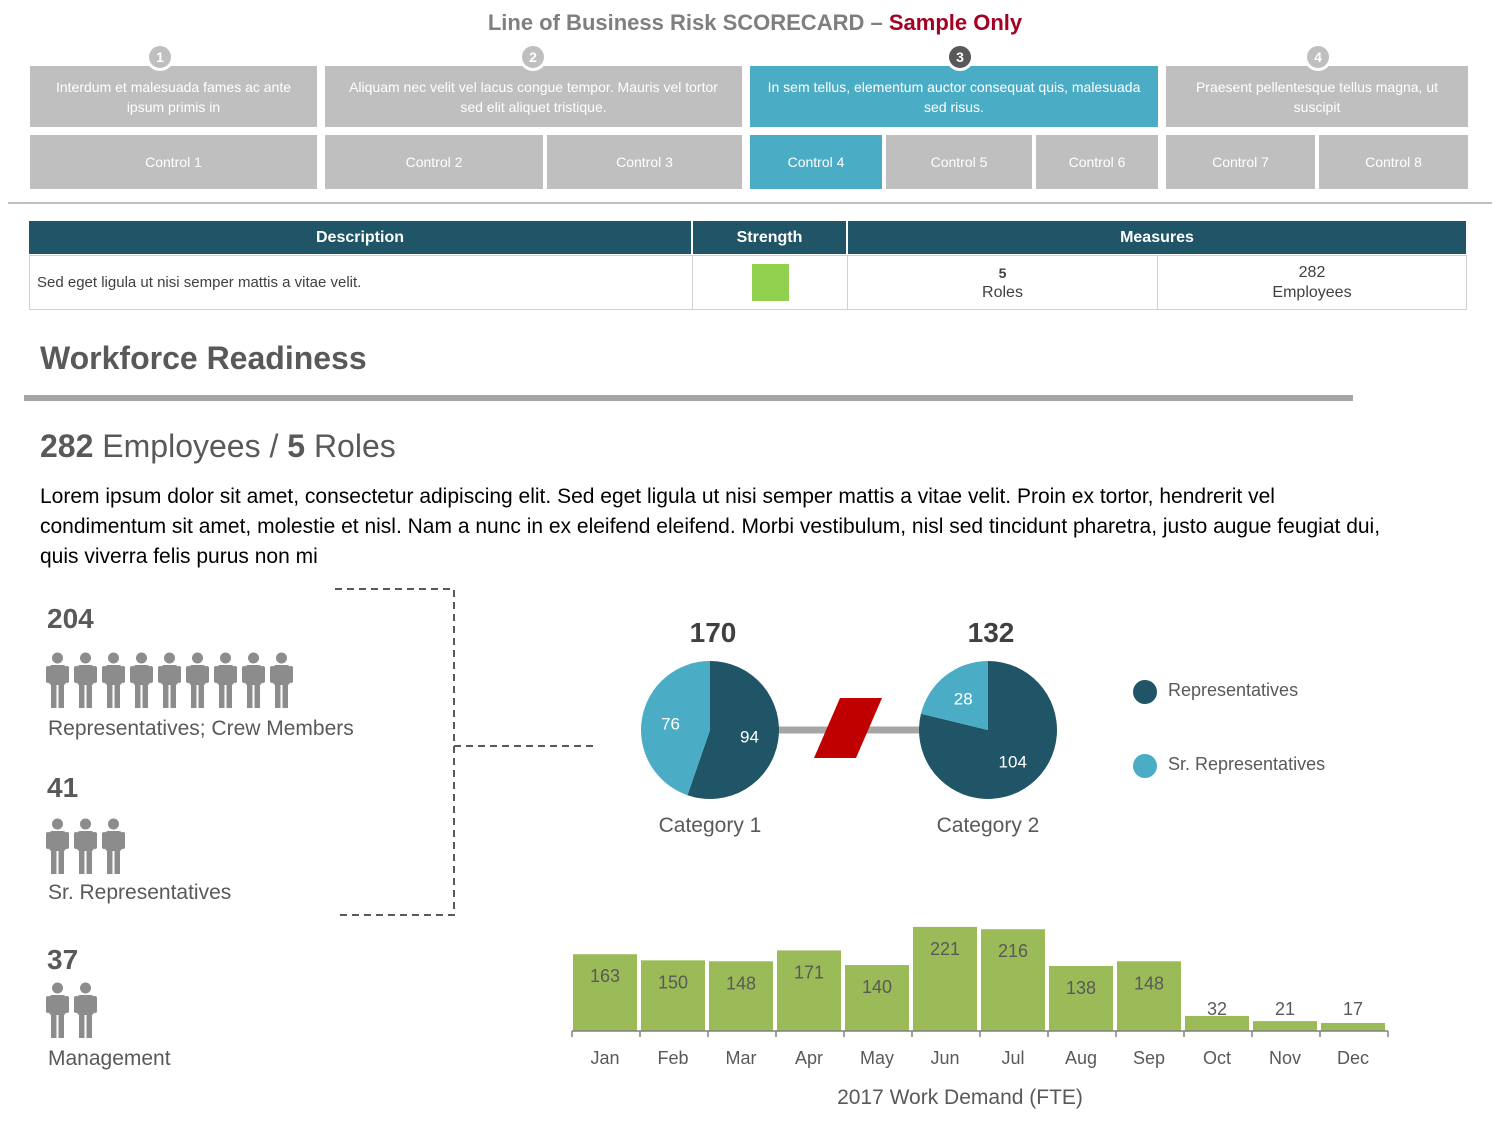 The height and width of the screenshot is (1125, 1500). I want to click on bar-aug, so click(1081, 998).